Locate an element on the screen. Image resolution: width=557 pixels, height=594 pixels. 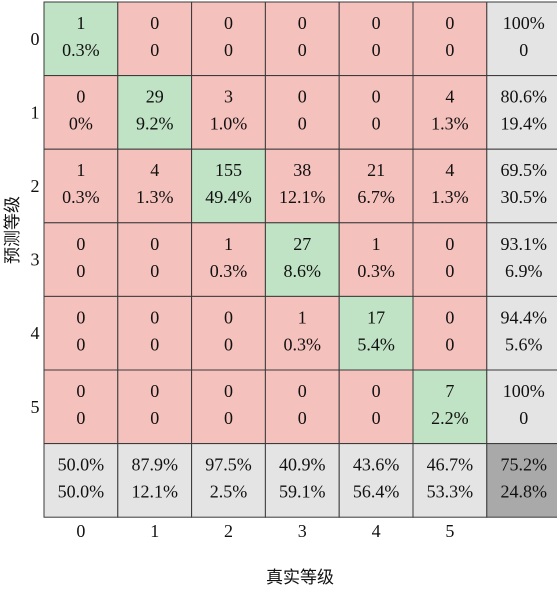
column-summary-cell-3-background is located at coordinates (302, 480).